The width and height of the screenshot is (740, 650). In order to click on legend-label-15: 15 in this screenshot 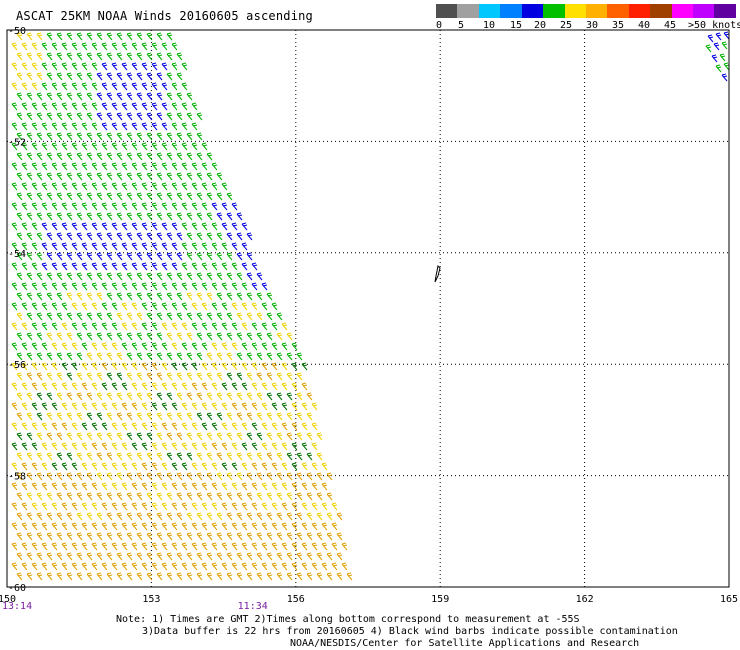, I will do `click(516, 25)`.